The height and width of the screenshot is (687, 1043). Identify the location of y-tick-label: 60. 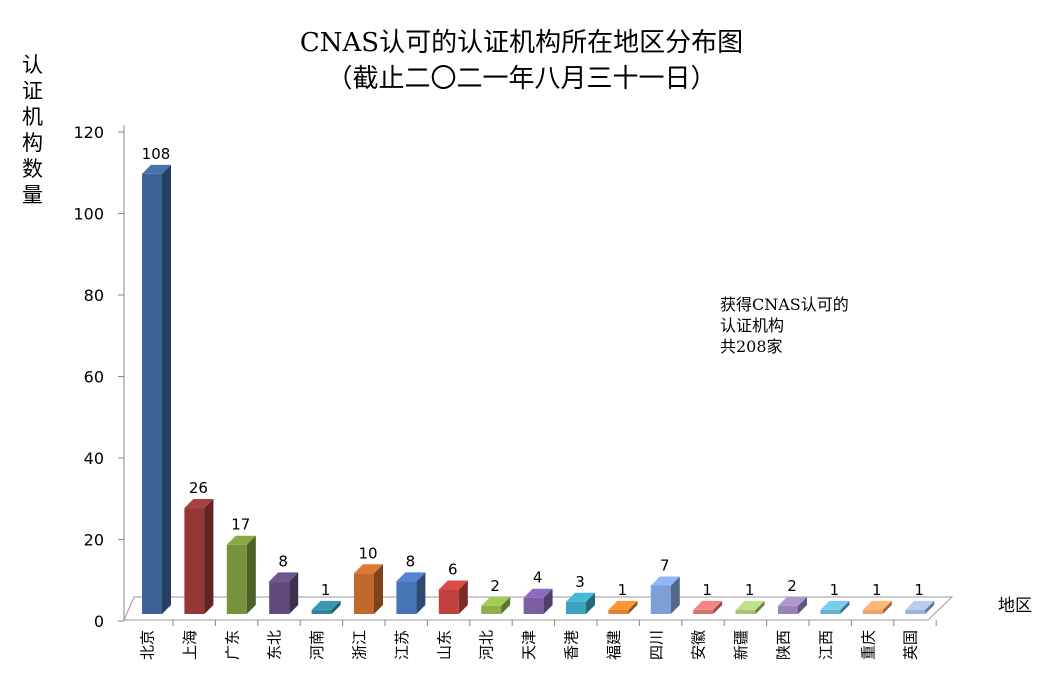
(94, 377).